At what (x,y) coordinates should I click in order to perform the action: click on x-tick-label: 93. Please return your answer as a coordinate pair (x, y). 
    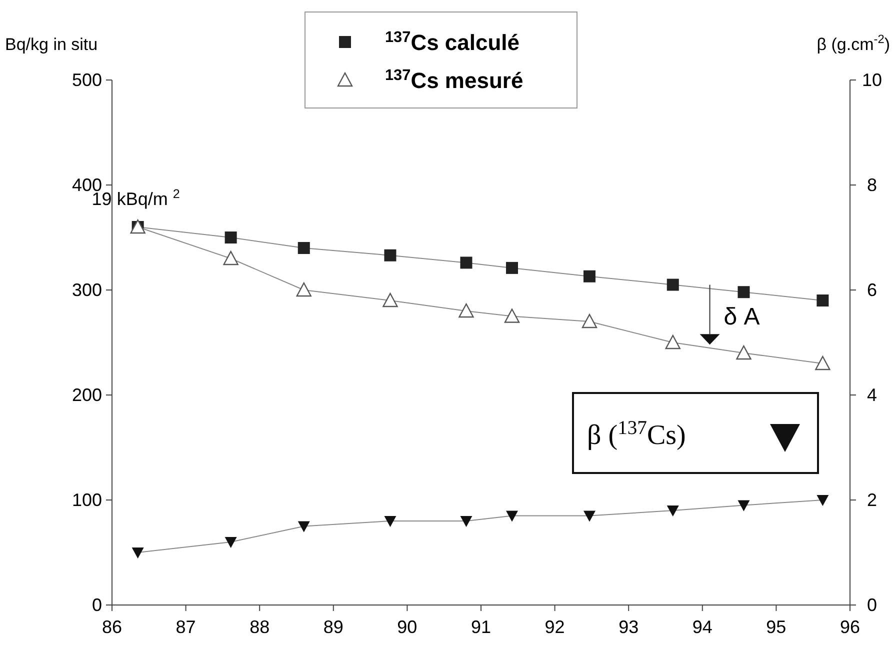
    Looking at the image, I should click on (628, 627).